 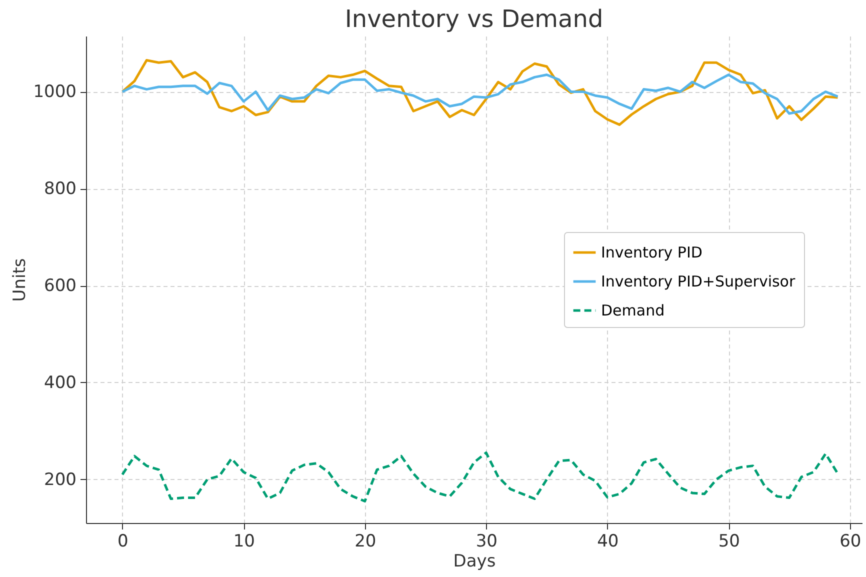 I want to click on chart-title: Inventory vs Demand, so click(x=474, y=19).